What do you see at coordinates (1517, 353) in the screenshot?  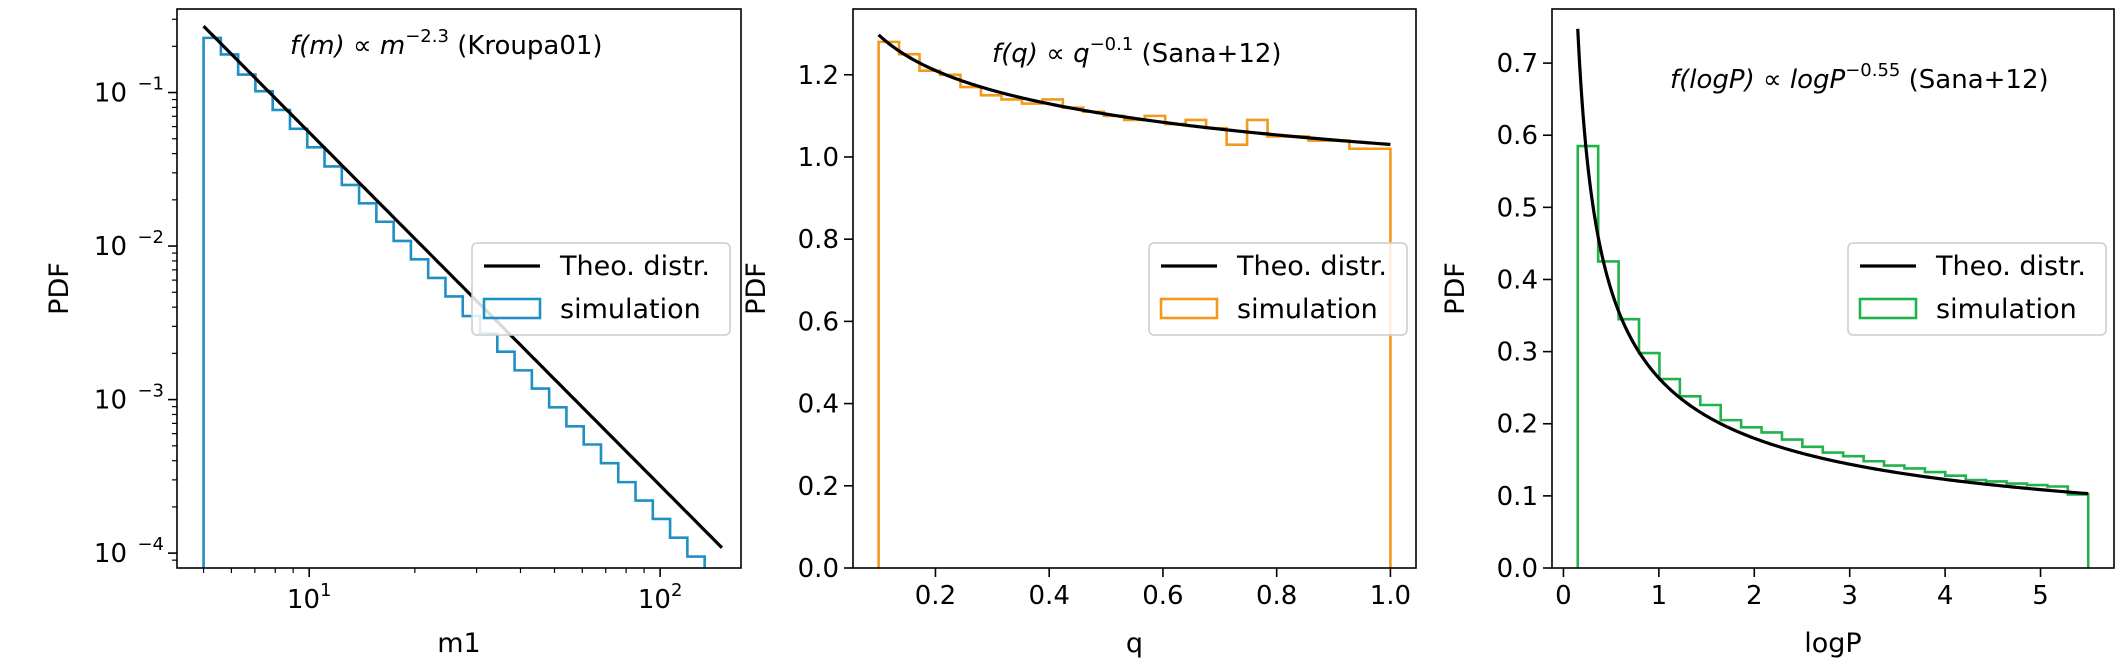 I see `y-tick-label: 0.3` at bounding box center [1517, 353].